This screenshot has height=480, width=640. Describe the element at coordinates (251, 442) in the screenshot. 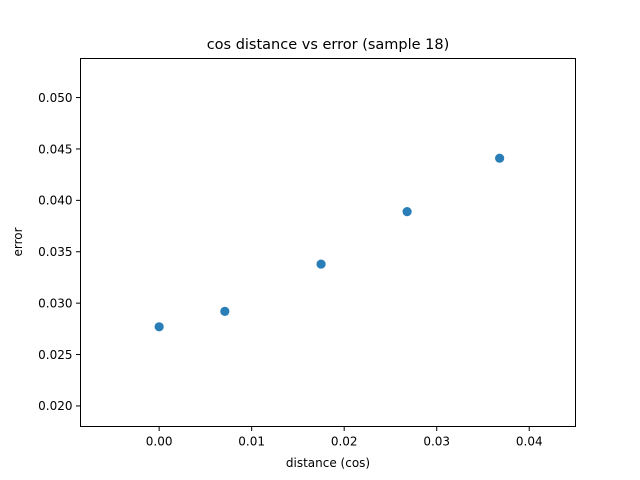

I see `x-tick-label: 0.01` at that location.